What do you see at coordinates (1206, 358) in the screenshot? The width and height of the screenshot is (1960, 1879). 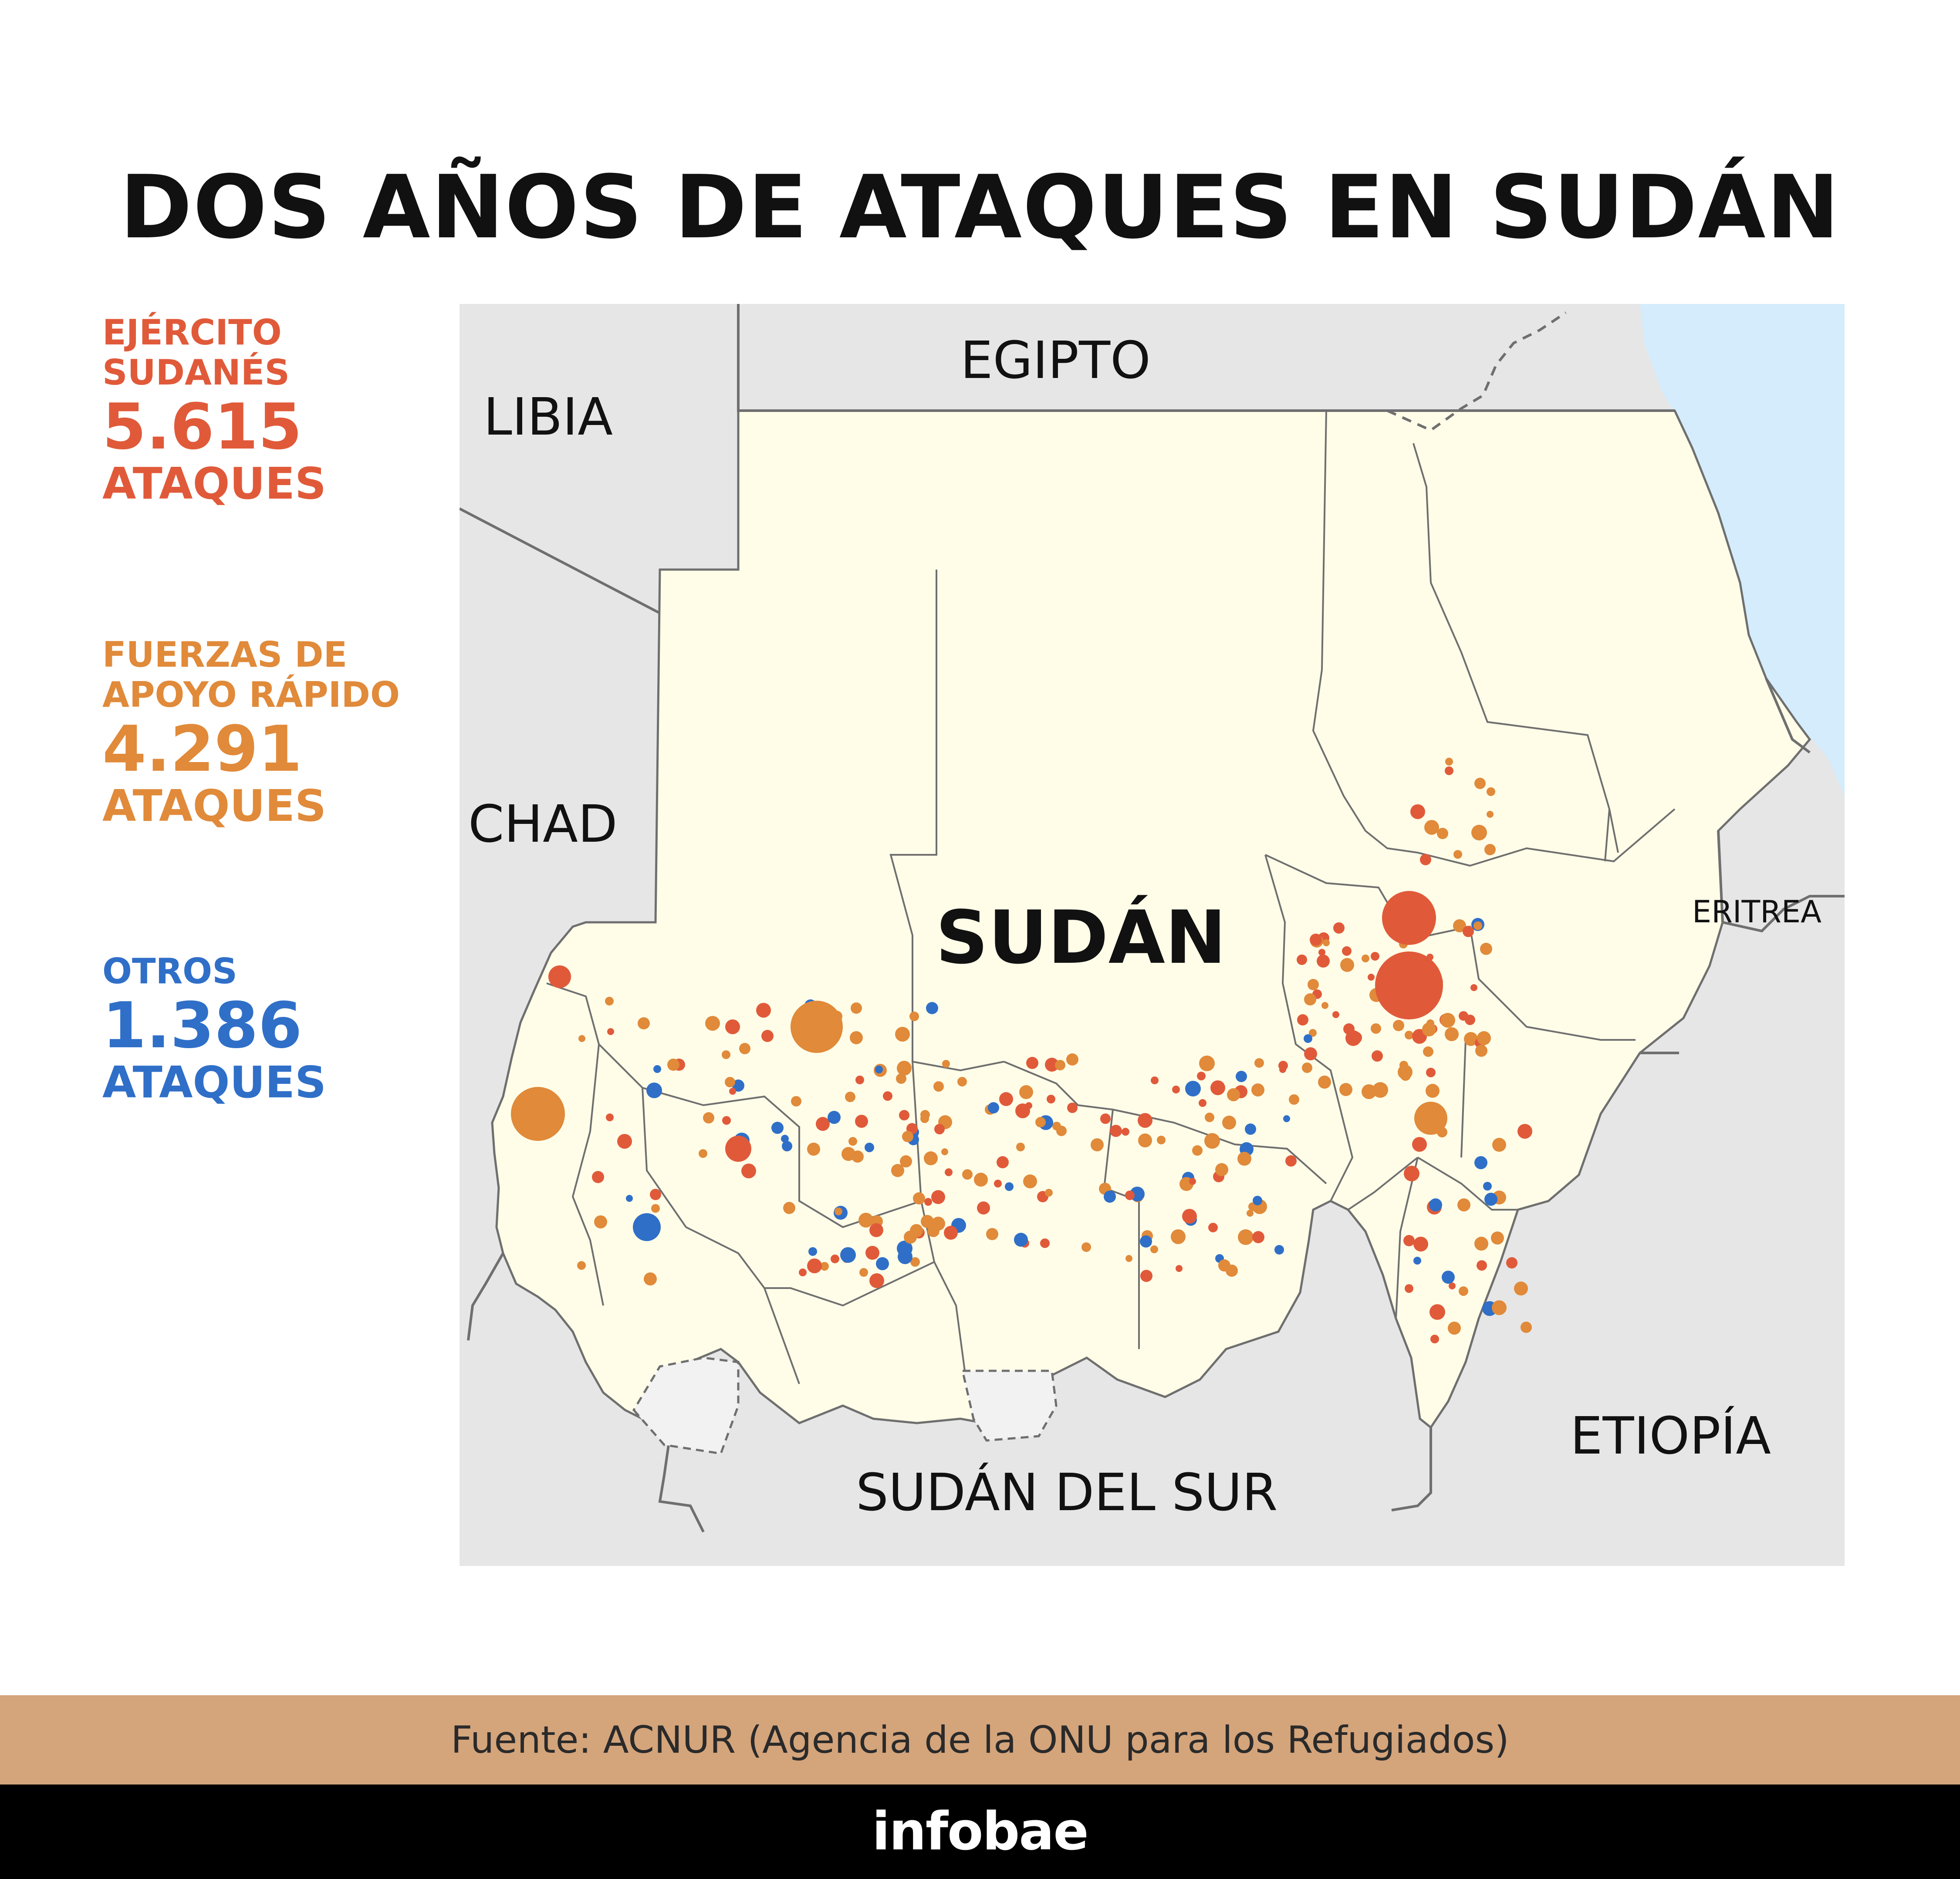 I see `egypt-libya-border` at bounding box center [1206, 358].